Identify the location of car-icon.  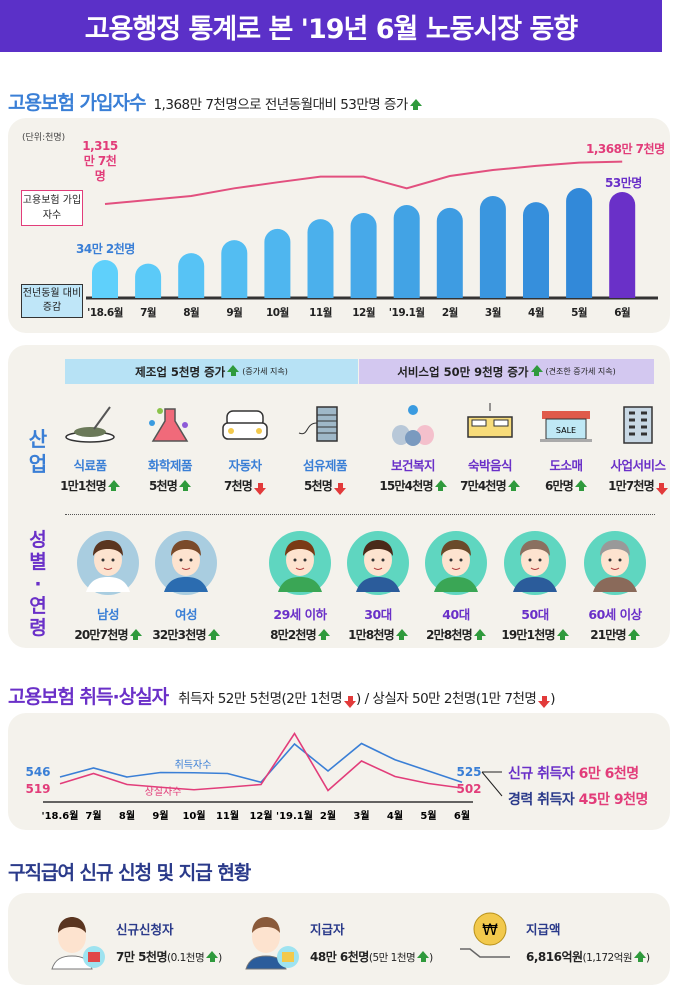
(245, 425).